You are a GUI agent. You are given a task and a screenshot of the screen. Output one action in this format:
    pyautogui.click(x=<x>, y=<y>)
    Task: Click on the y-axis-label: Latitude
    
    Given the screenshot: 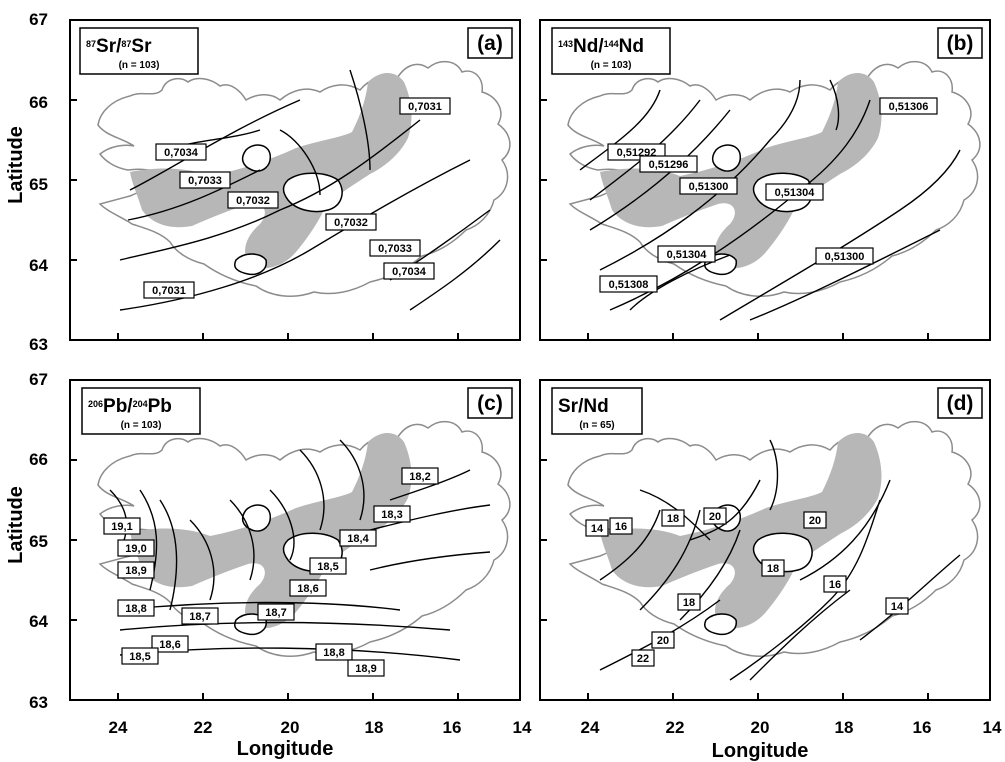 What is the action you would take?
    pyautogui.click(x=16, y=525)
    